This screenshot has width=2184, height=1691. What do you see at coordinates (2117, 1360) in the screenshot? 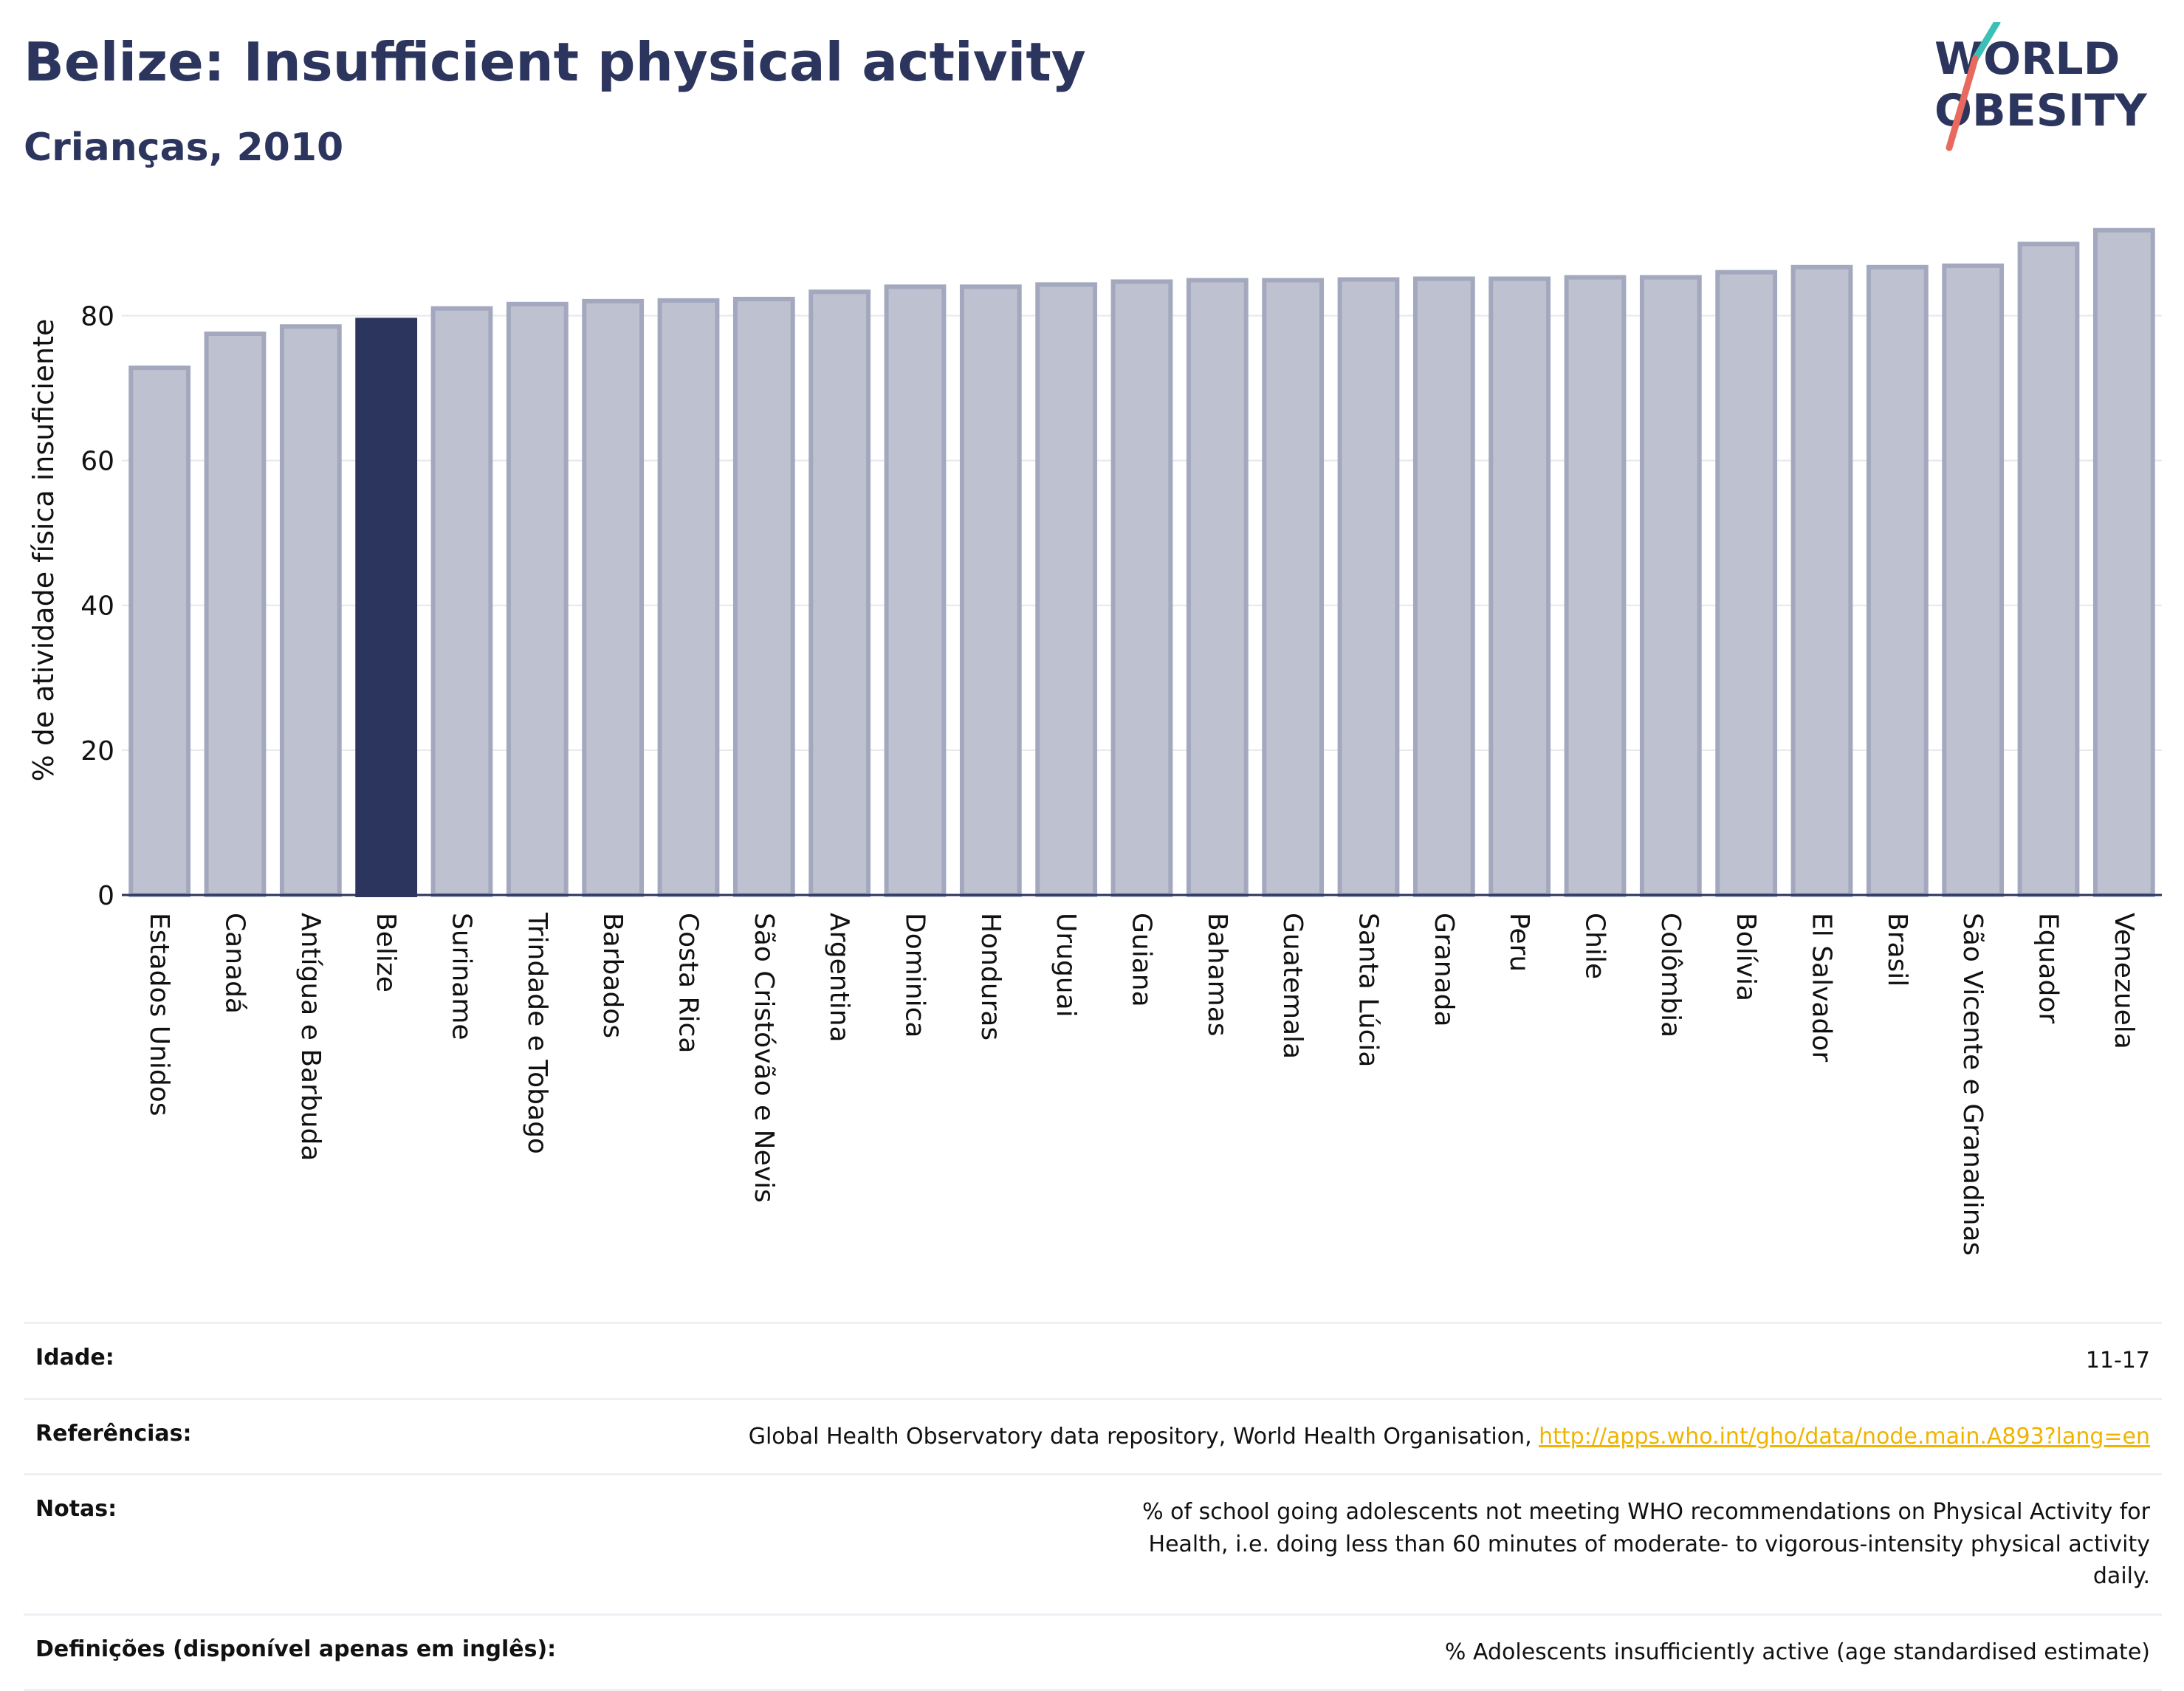
I see `age-value: 11-17` at bounding box center [2117, 1360].